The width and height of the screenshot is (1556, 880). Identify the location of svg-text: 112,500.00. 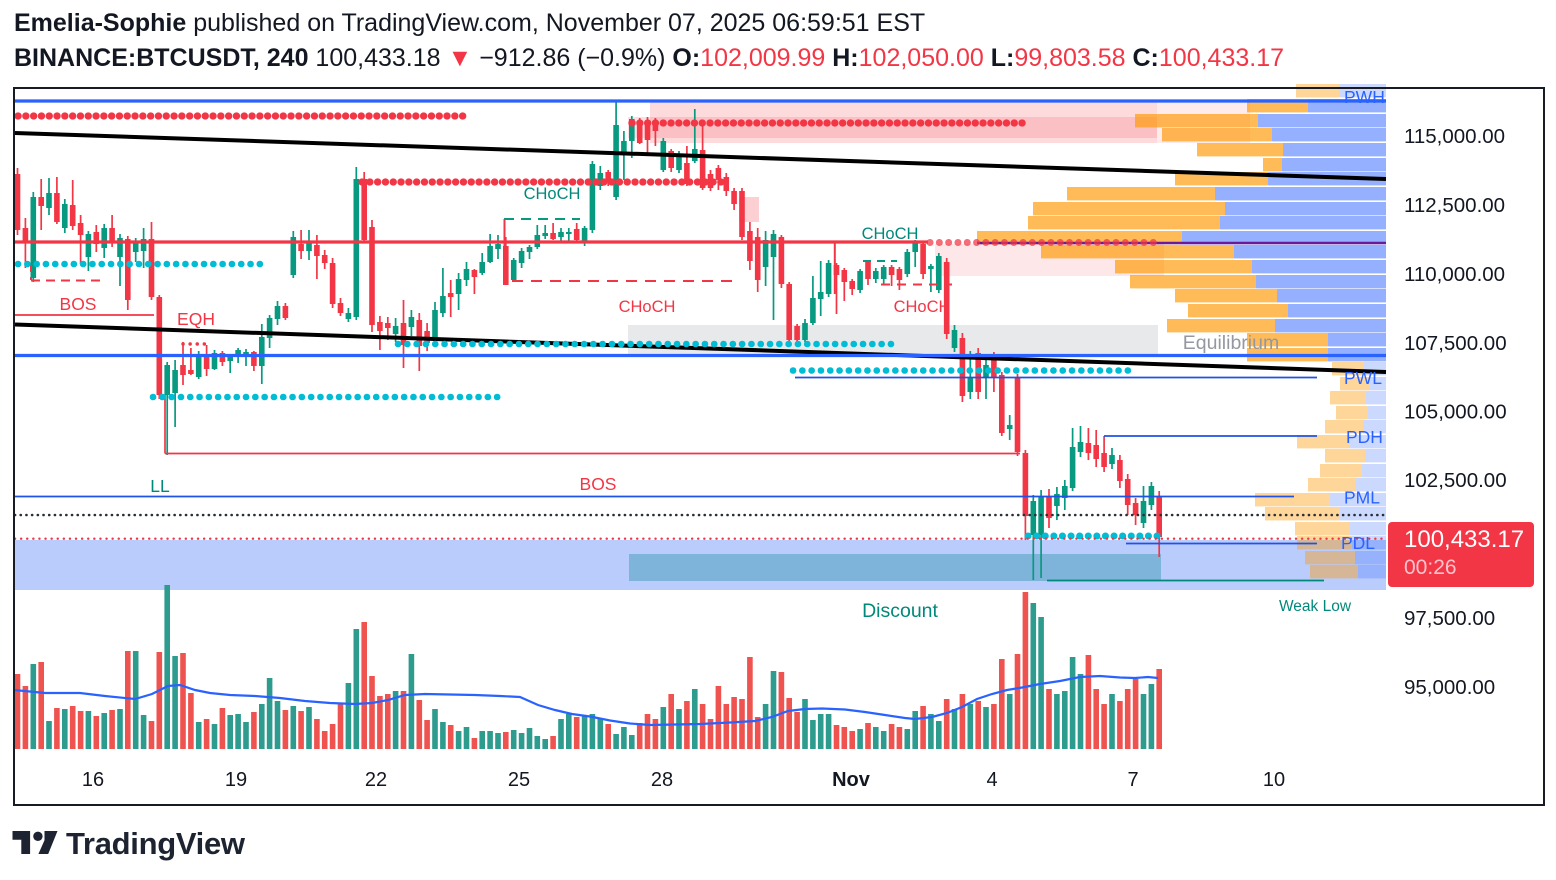
(1454, 205).